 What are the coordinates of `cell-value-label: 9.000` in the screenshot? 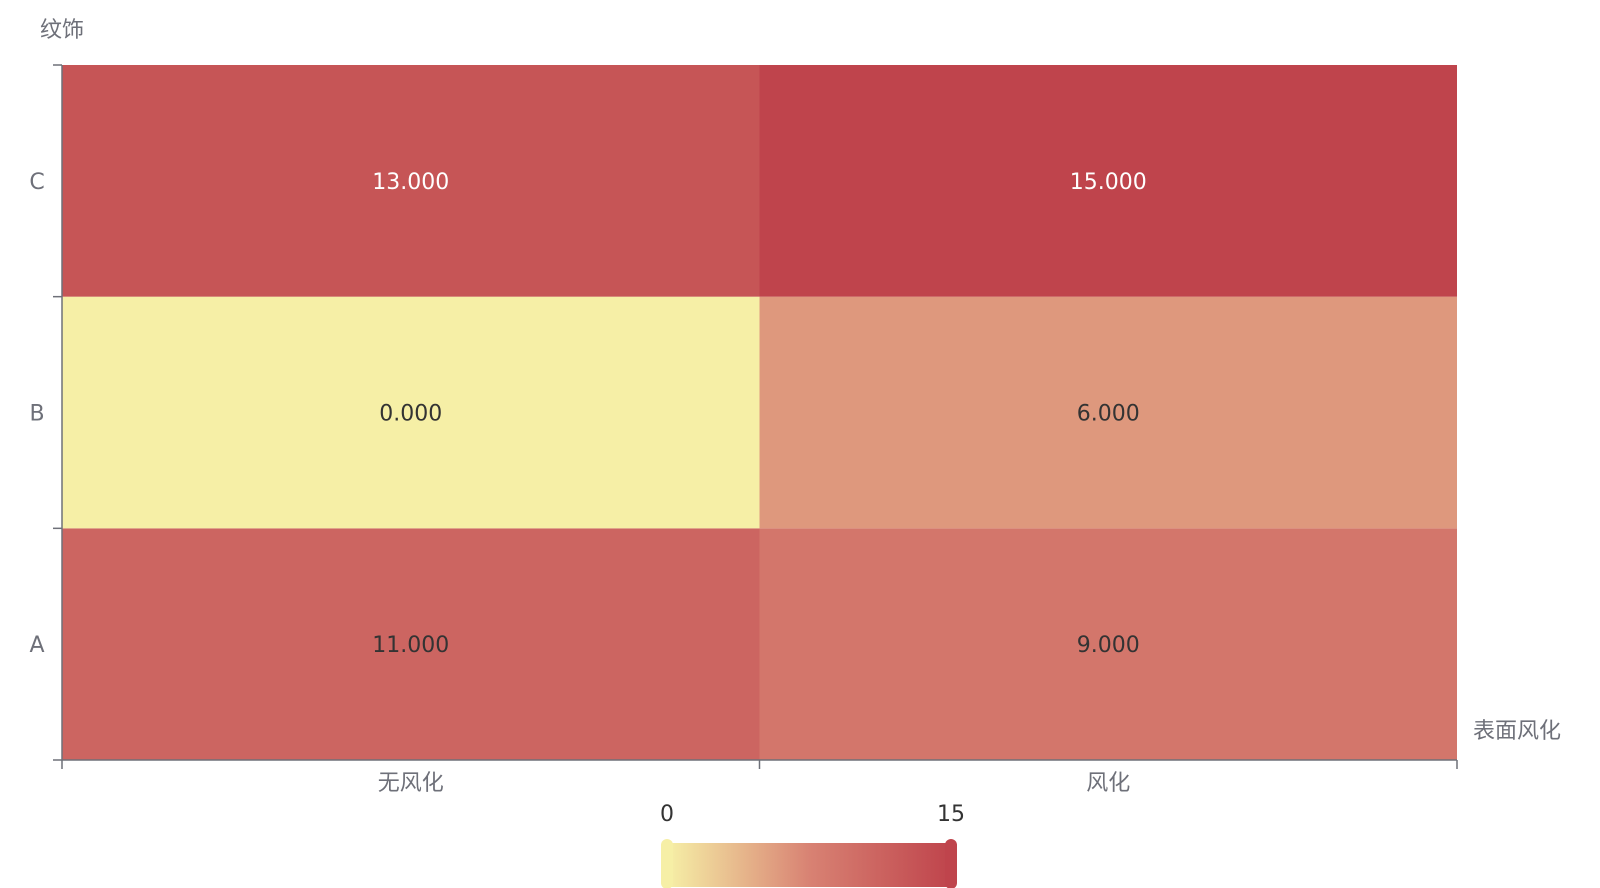 It's located at (1108, 645).